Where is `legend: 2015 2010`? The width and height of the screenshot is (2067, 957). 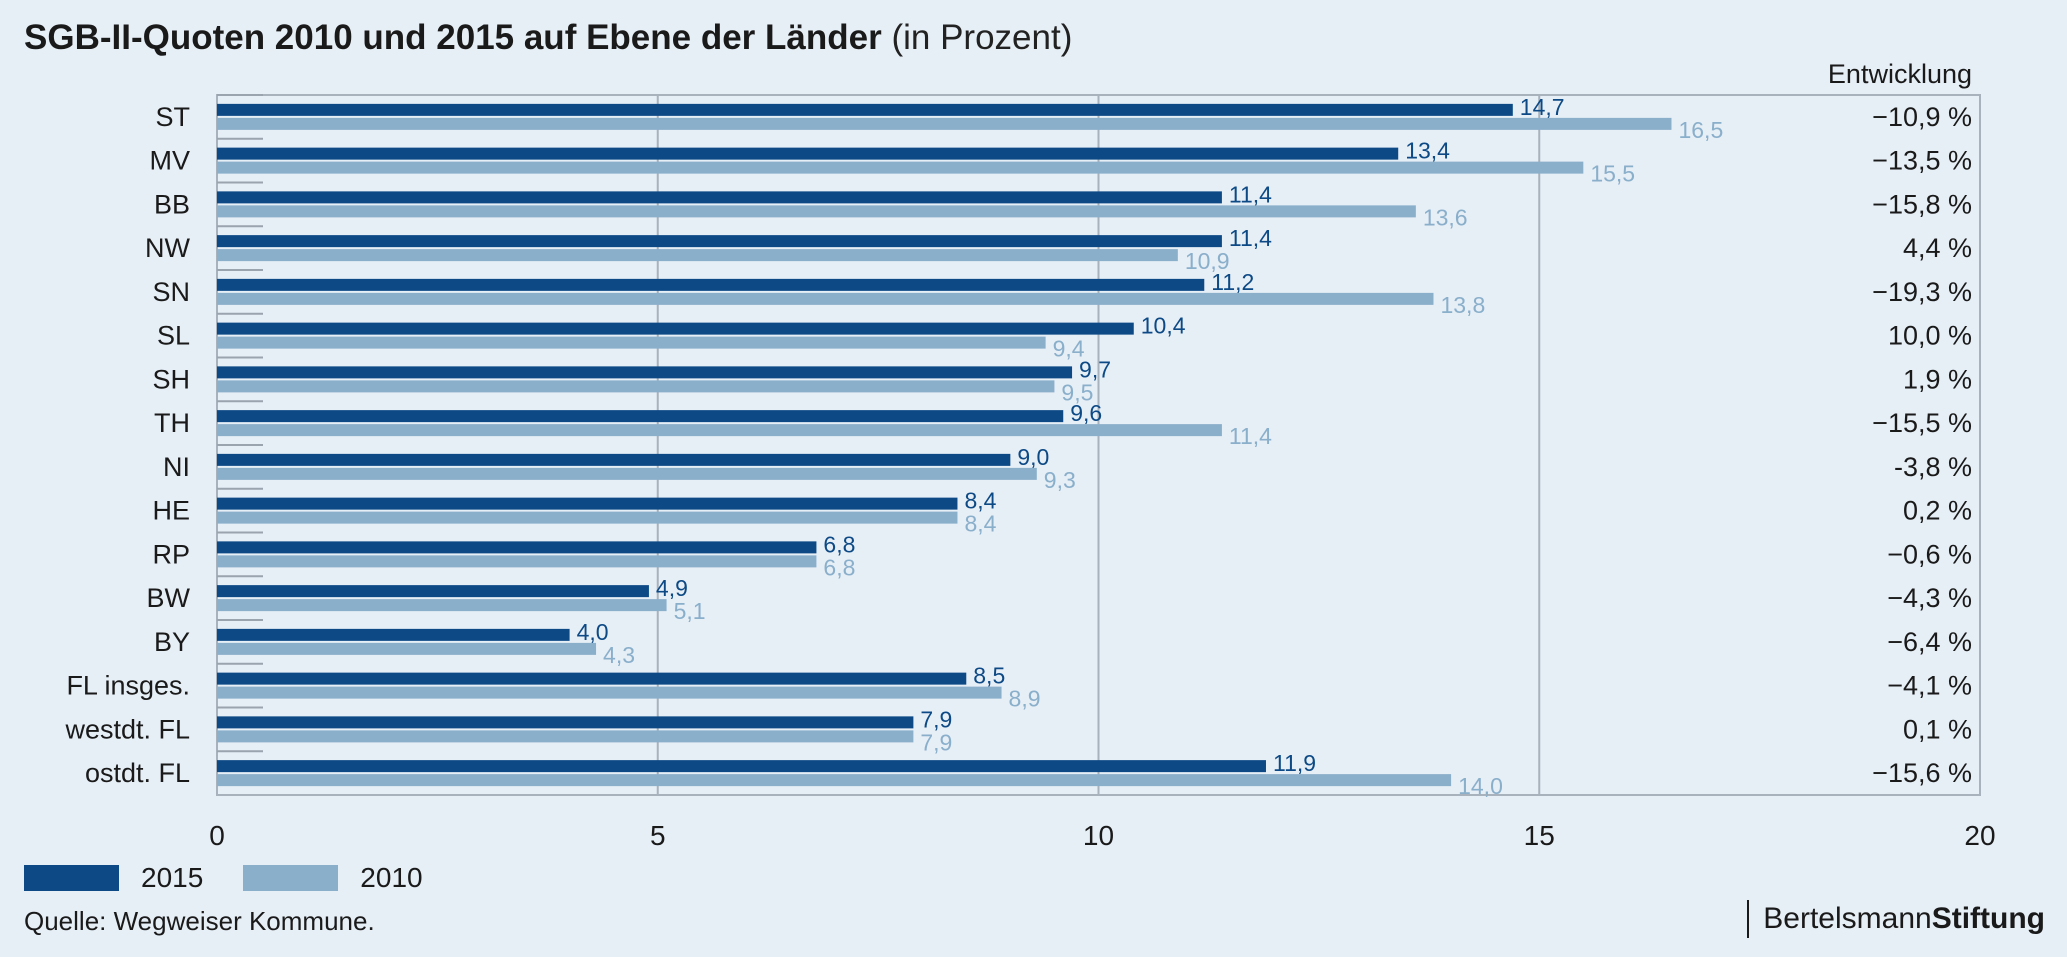 legend: 2015 2010 is located at coordinates (243, 878).